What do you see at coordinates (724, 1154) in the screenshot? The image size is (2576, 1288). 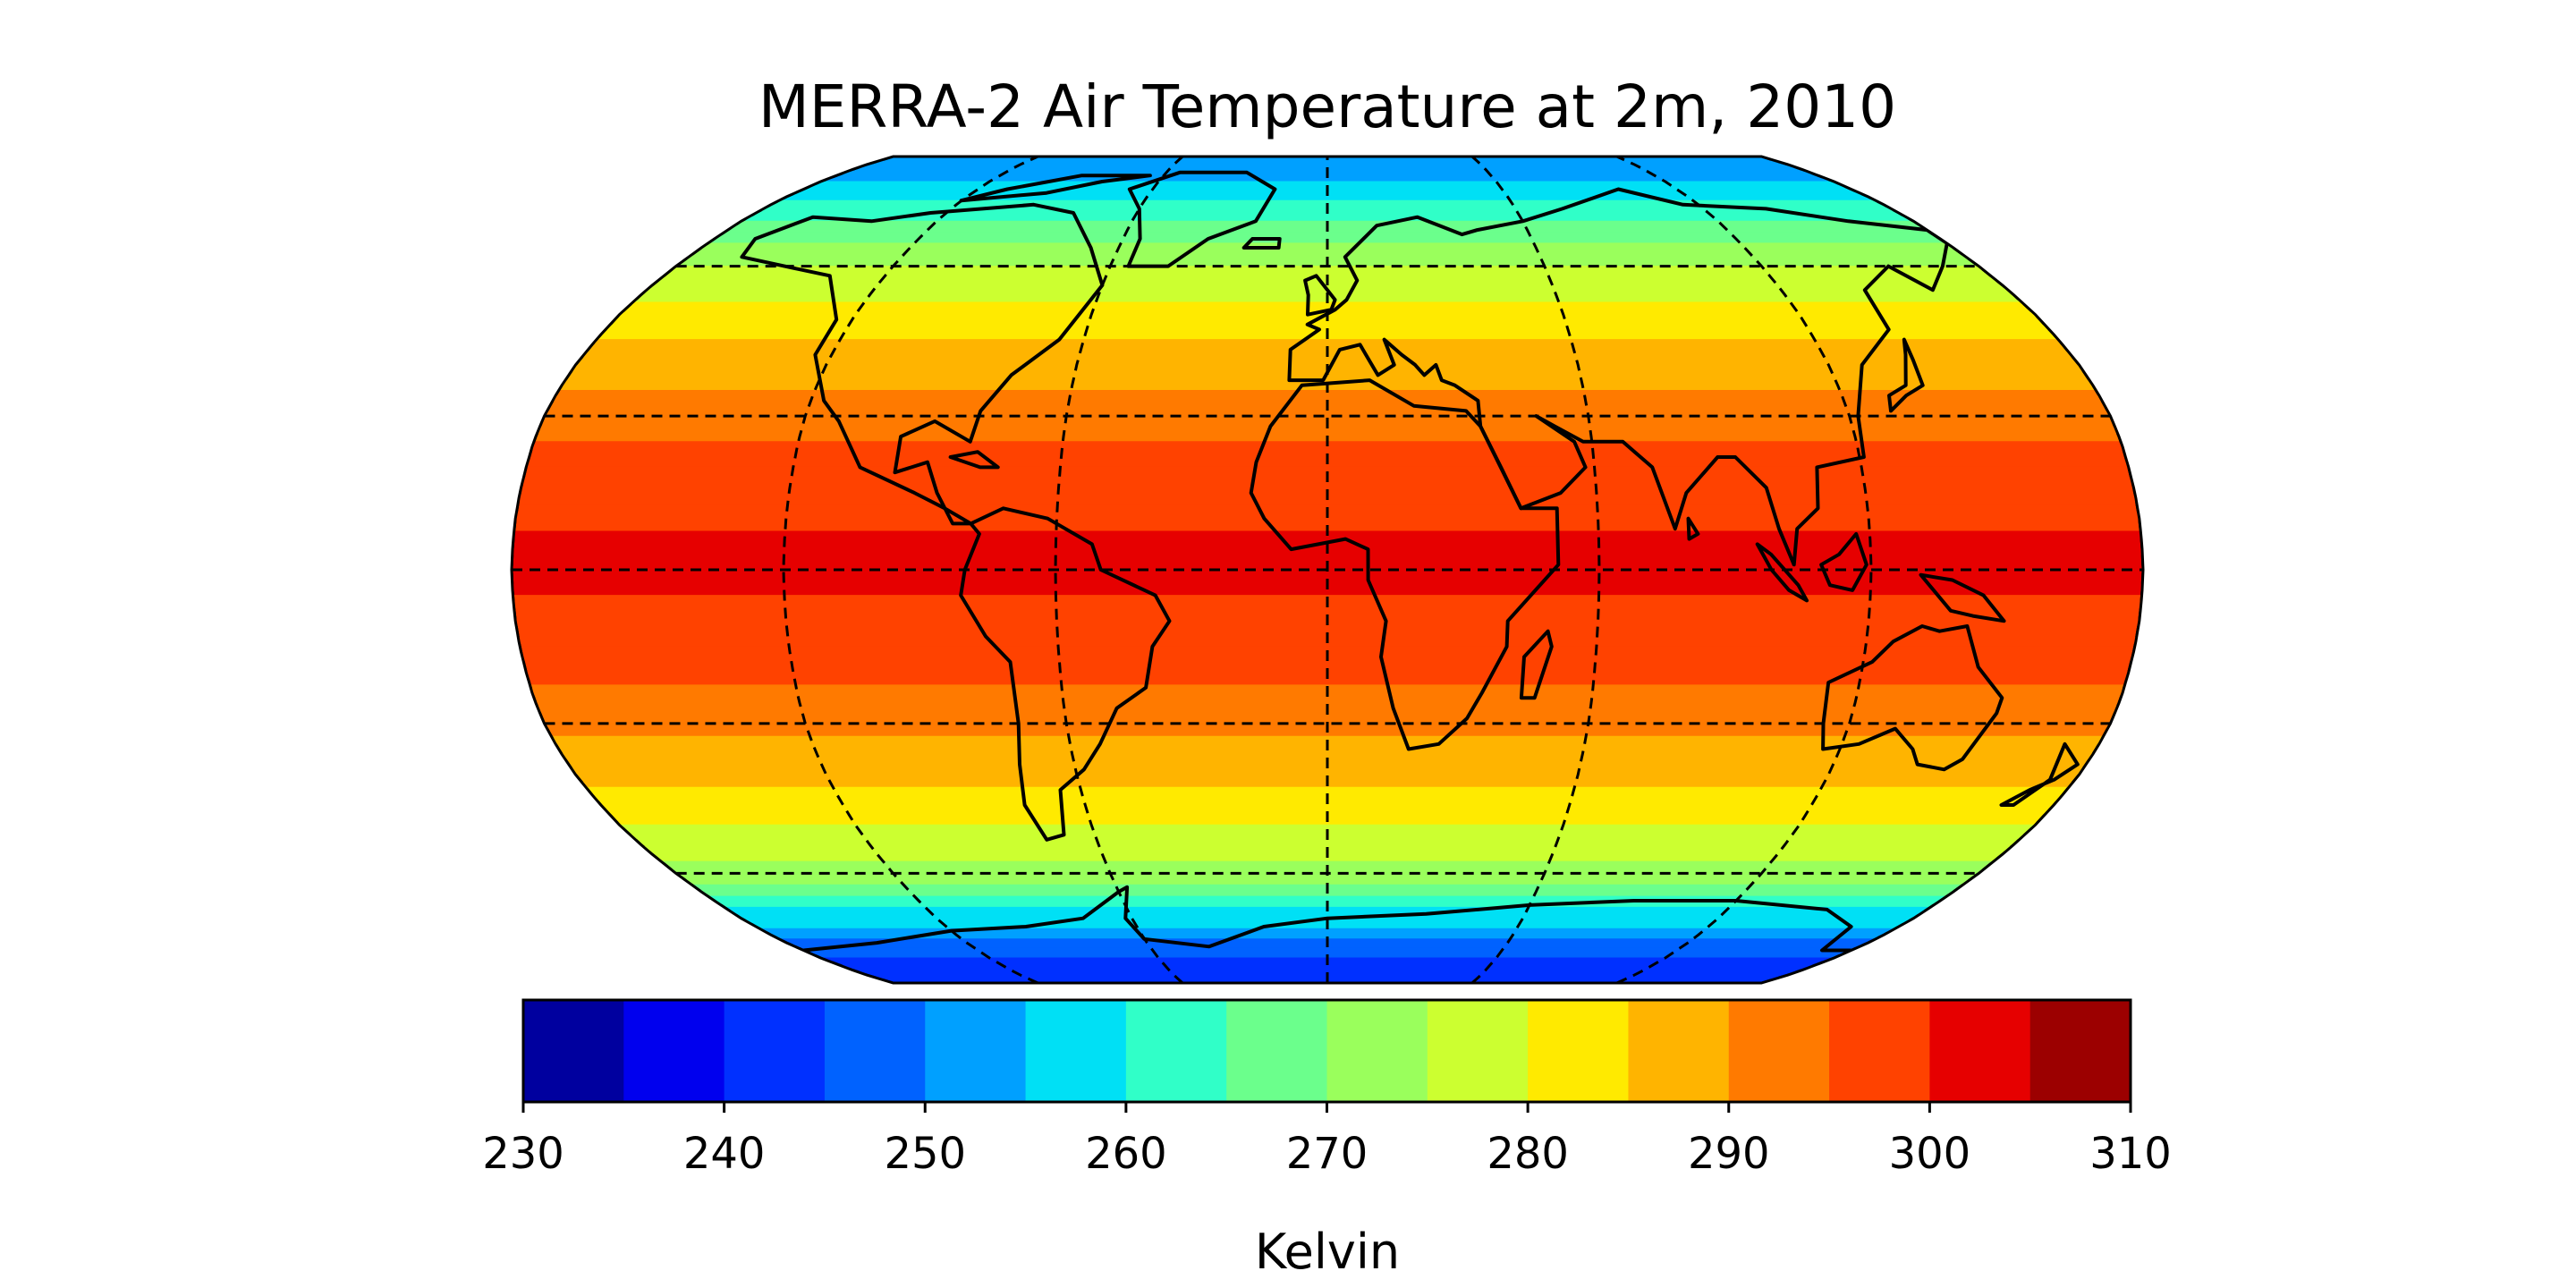 I see `colorbar-tick-label: 240` at bounding box center [724, 1154].